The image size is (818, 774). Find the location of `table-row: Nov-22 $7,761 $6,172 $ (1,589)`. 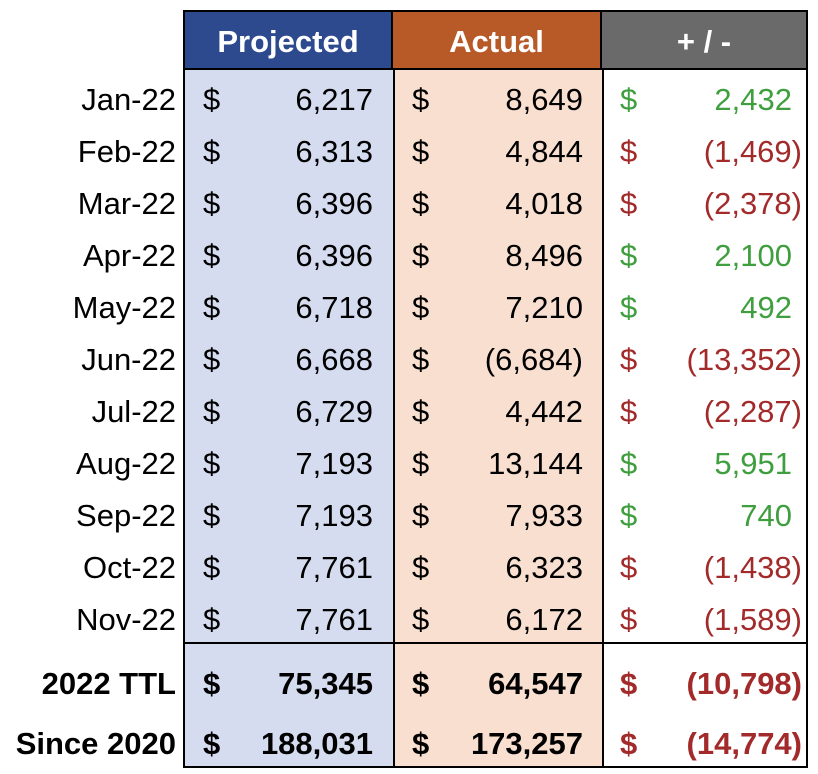

table-row: Nov-22 $7,761 $6,172 $ (1,589) is located at coordinates (409, 620).